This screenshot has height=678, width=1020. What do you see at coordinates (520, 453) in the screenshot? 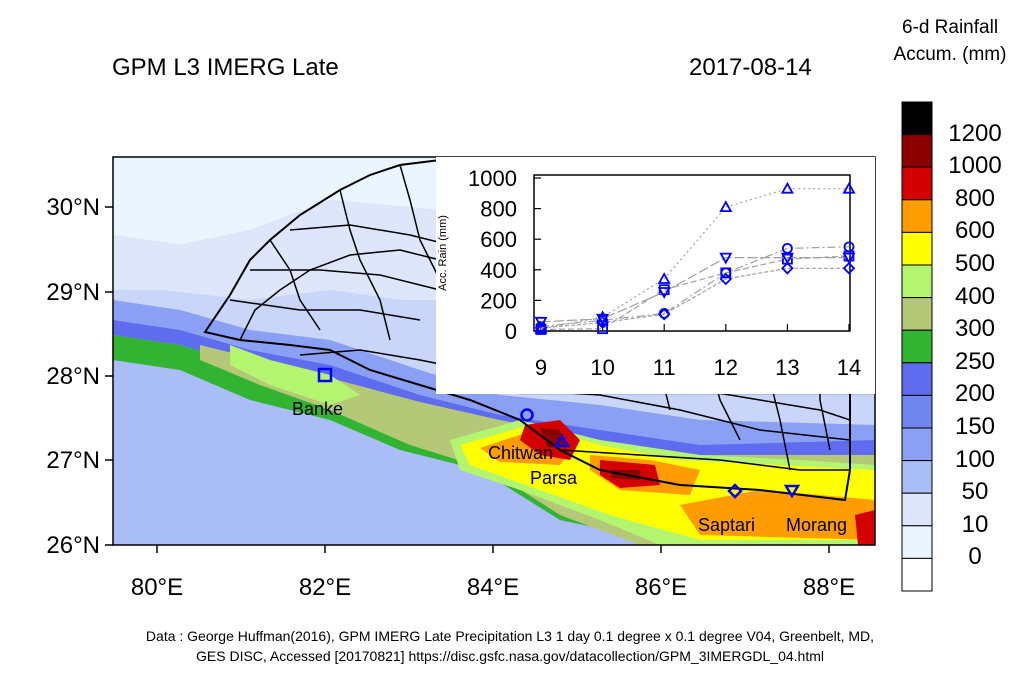
I see `station-label-chitwan: Chitwan` at bounding box center [520, 453].